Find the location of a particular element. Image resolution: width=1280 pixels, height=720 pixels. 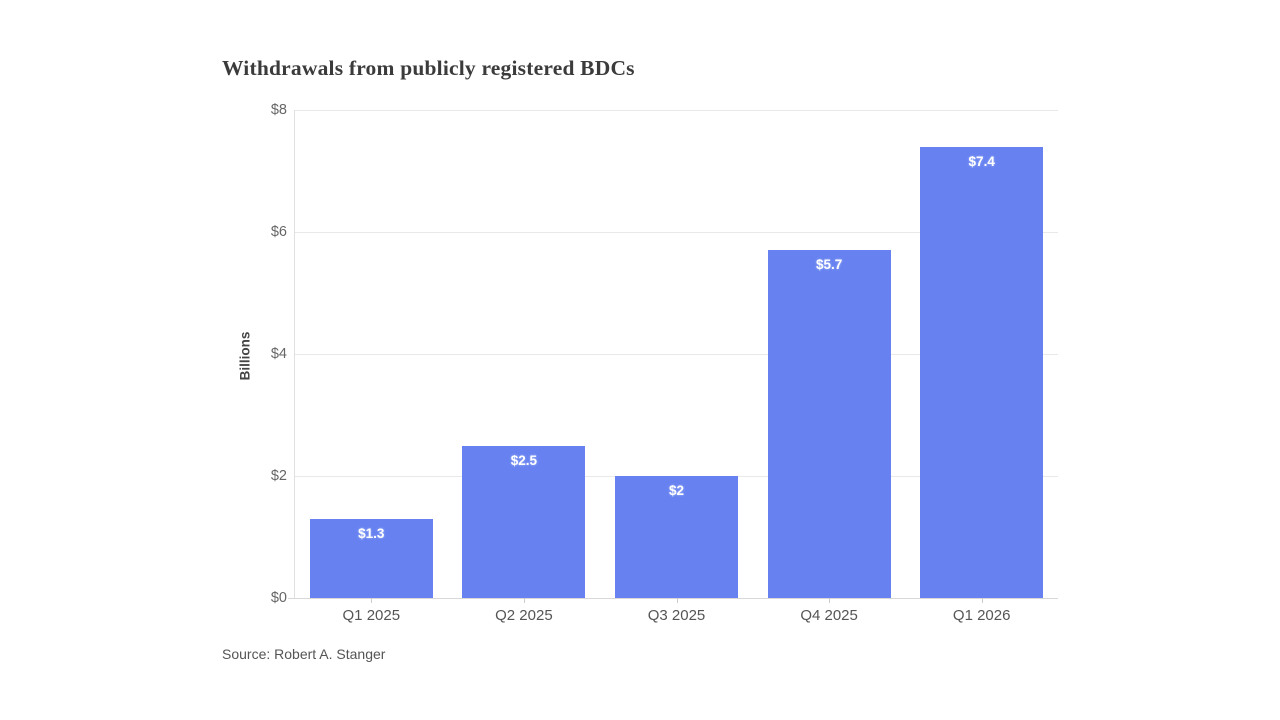

x-tick-label: Q3 2025 is located at coordinates (676, 615).